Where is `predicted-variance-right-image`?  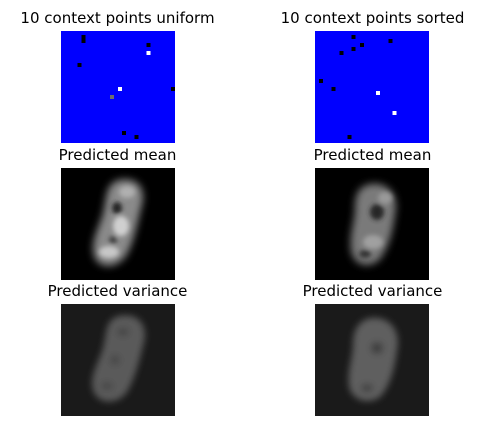 predicted-variance-right-image is located at coordinates (372, 360).